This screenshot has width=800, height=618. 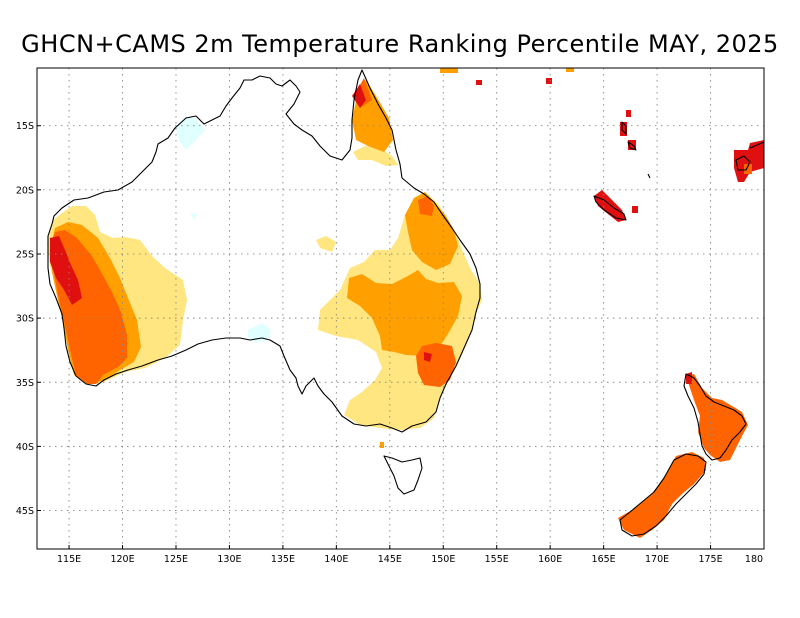 What do you see at coordinates (25, 254) in the screenshot?
I see `y-tick-label: 25S` at bounding box center [25, 254].